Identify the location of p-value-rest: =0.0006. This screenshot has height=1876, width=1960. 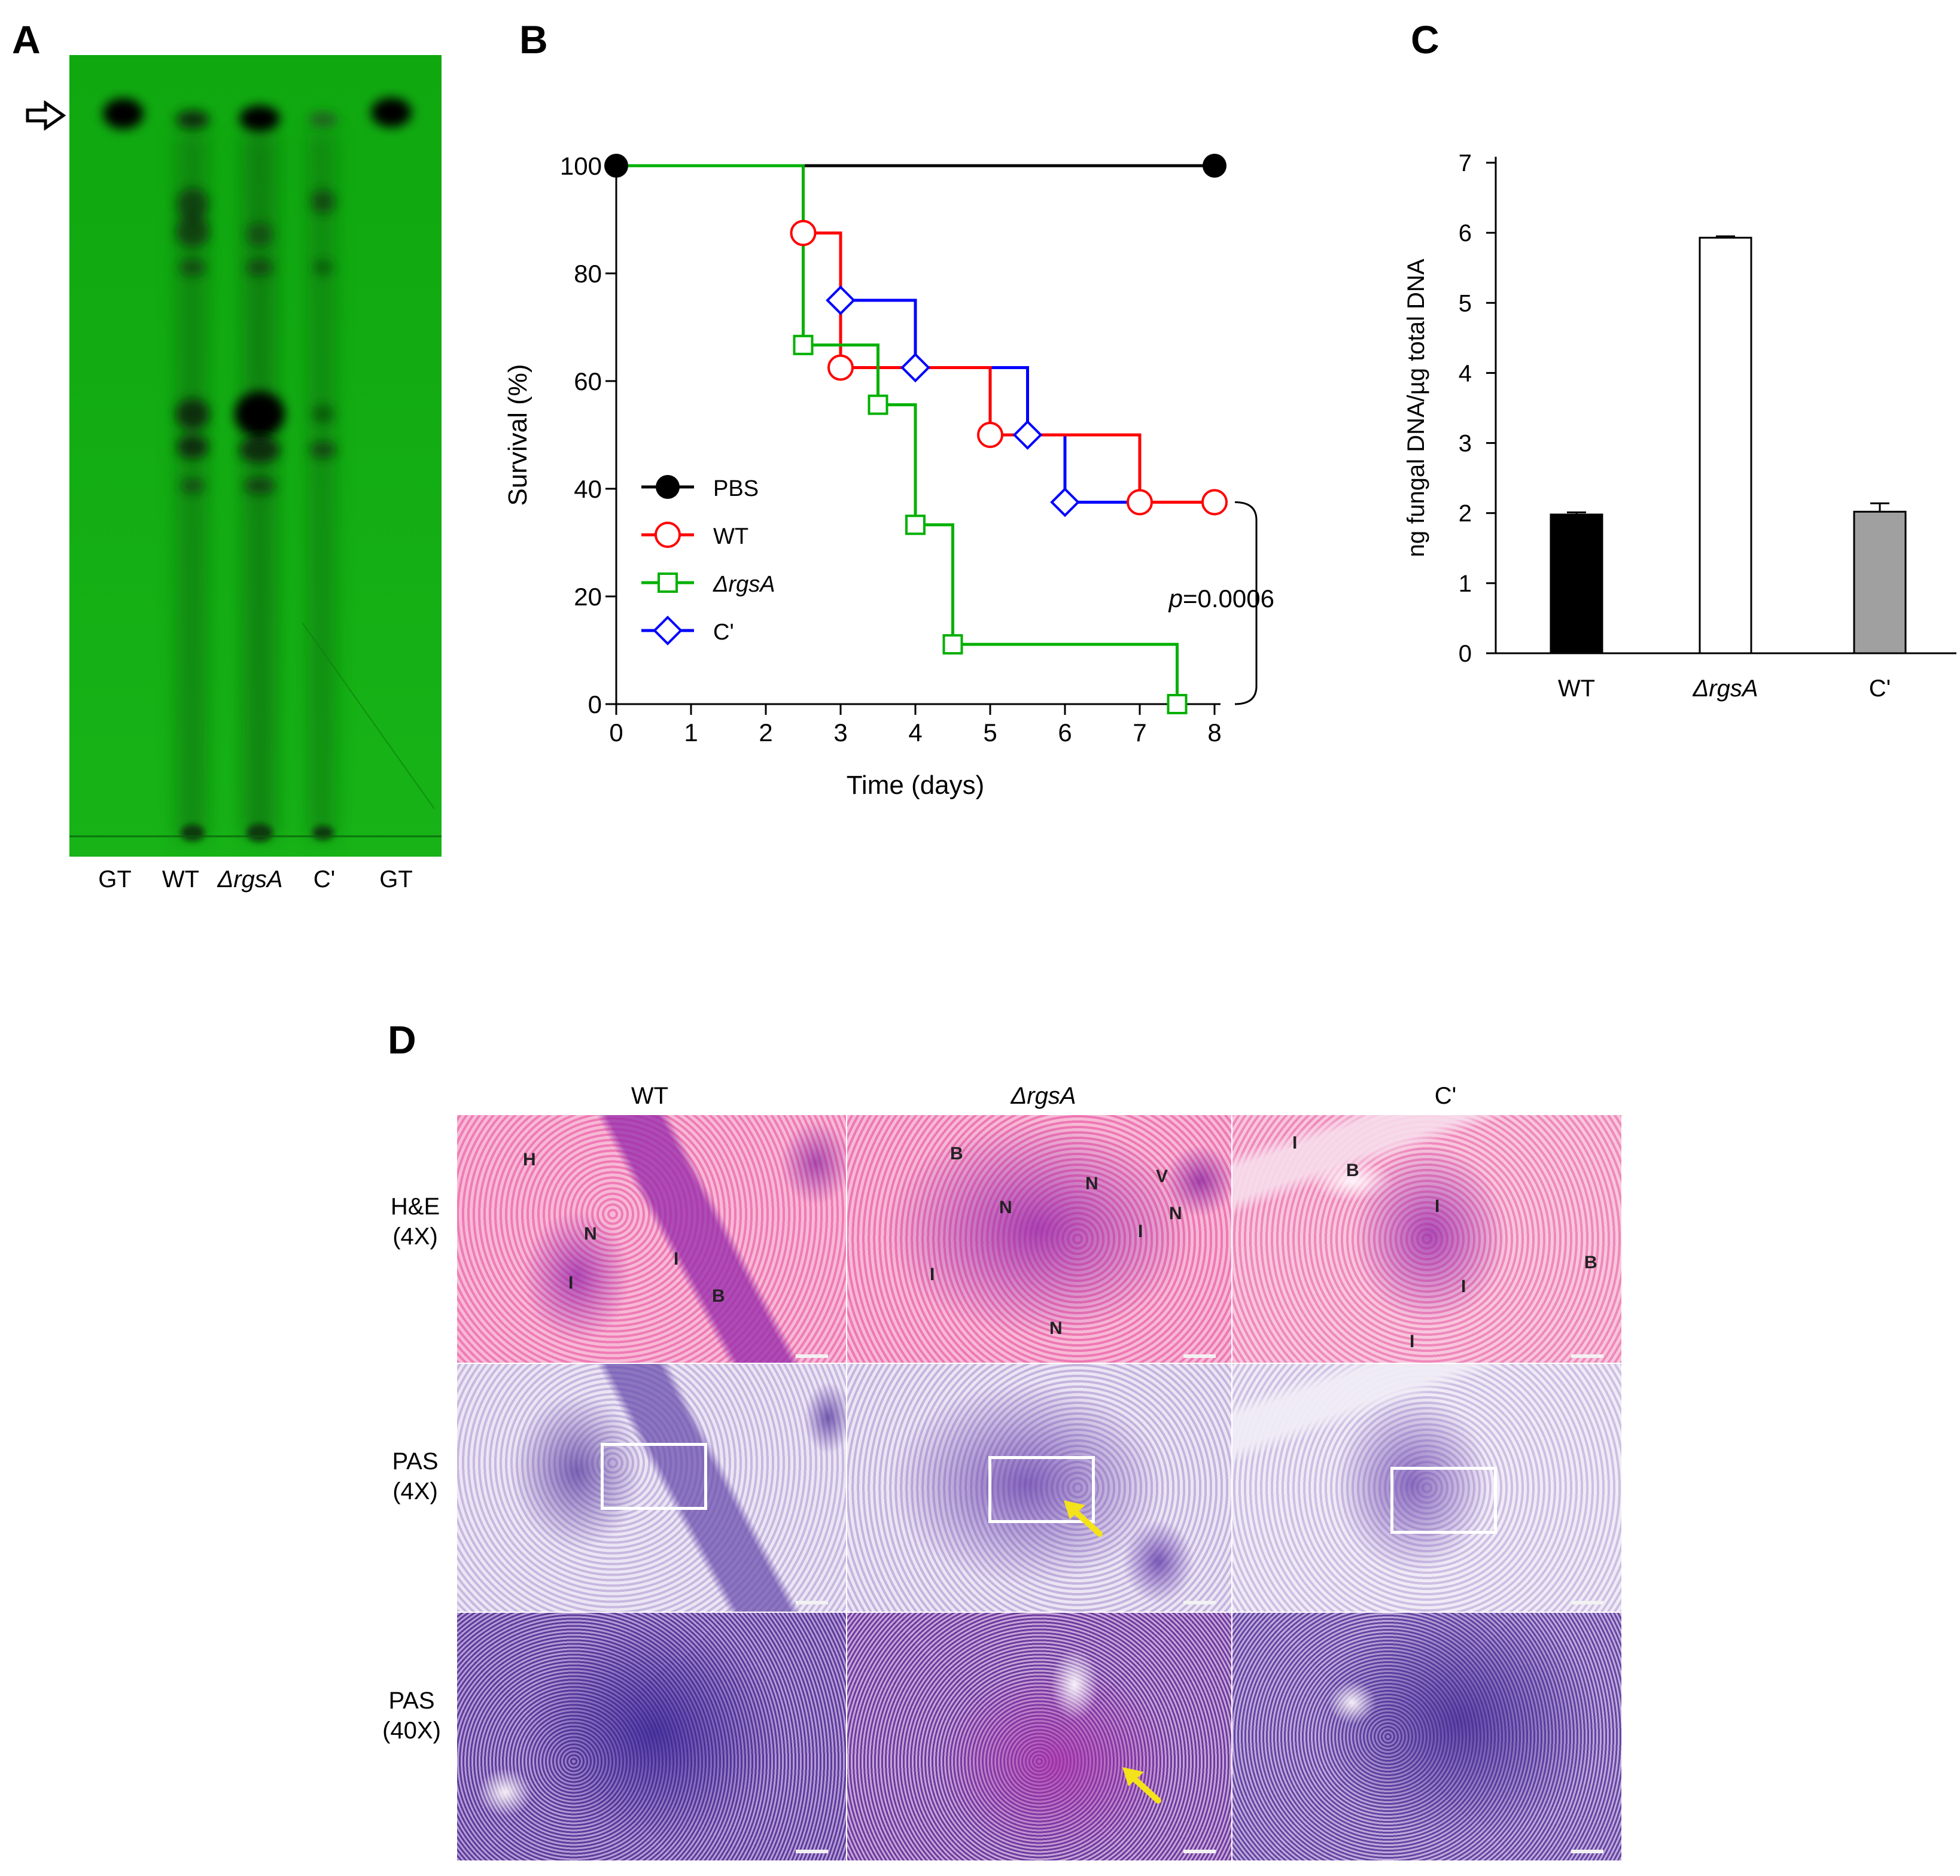
(1228, 598).